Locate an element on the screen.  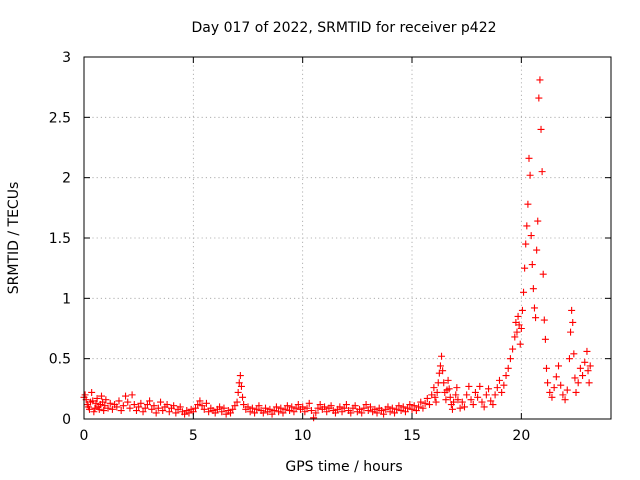
x-tick-label: 5 is located at coordinates (193, 436).